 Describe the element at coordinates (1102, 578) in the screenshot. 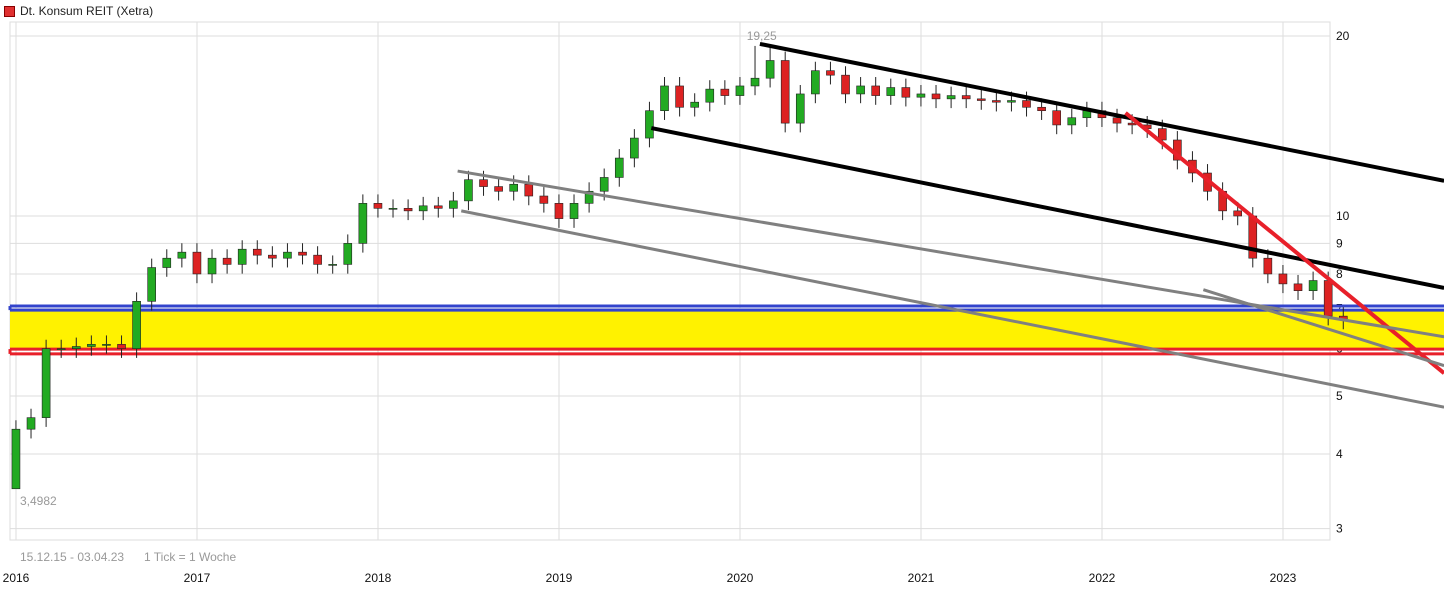

I see `x-tick-label: 2022` at that location.